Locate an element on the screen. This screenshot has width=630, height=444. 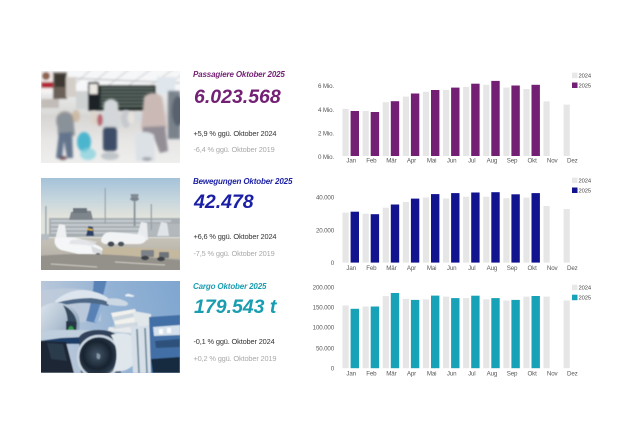
svg-text: 4 Mio. is located at coordinates (326, 110).